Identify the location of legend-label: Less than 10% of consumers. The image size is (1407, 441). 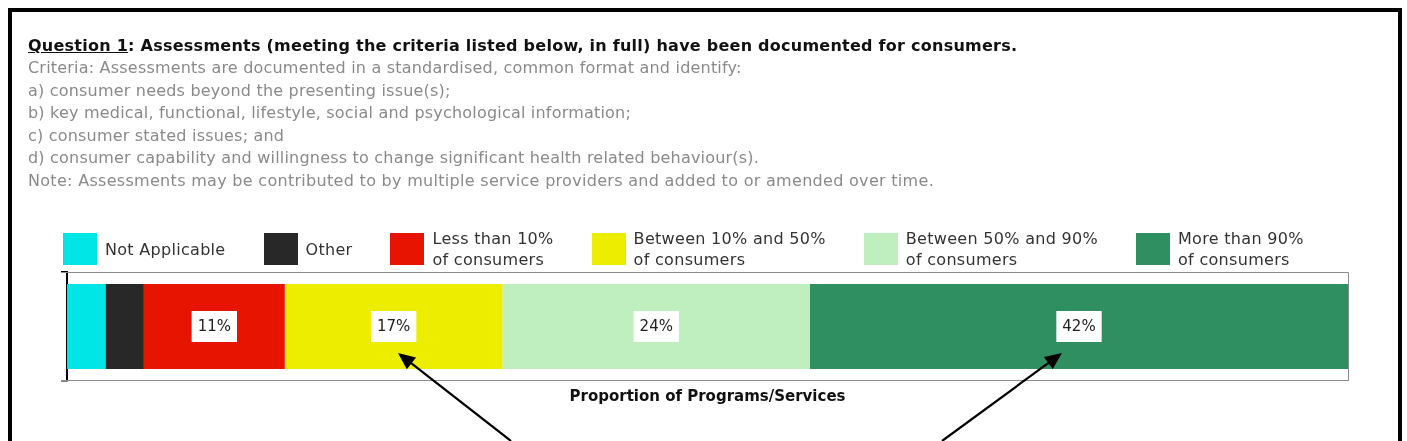
(493, 249).